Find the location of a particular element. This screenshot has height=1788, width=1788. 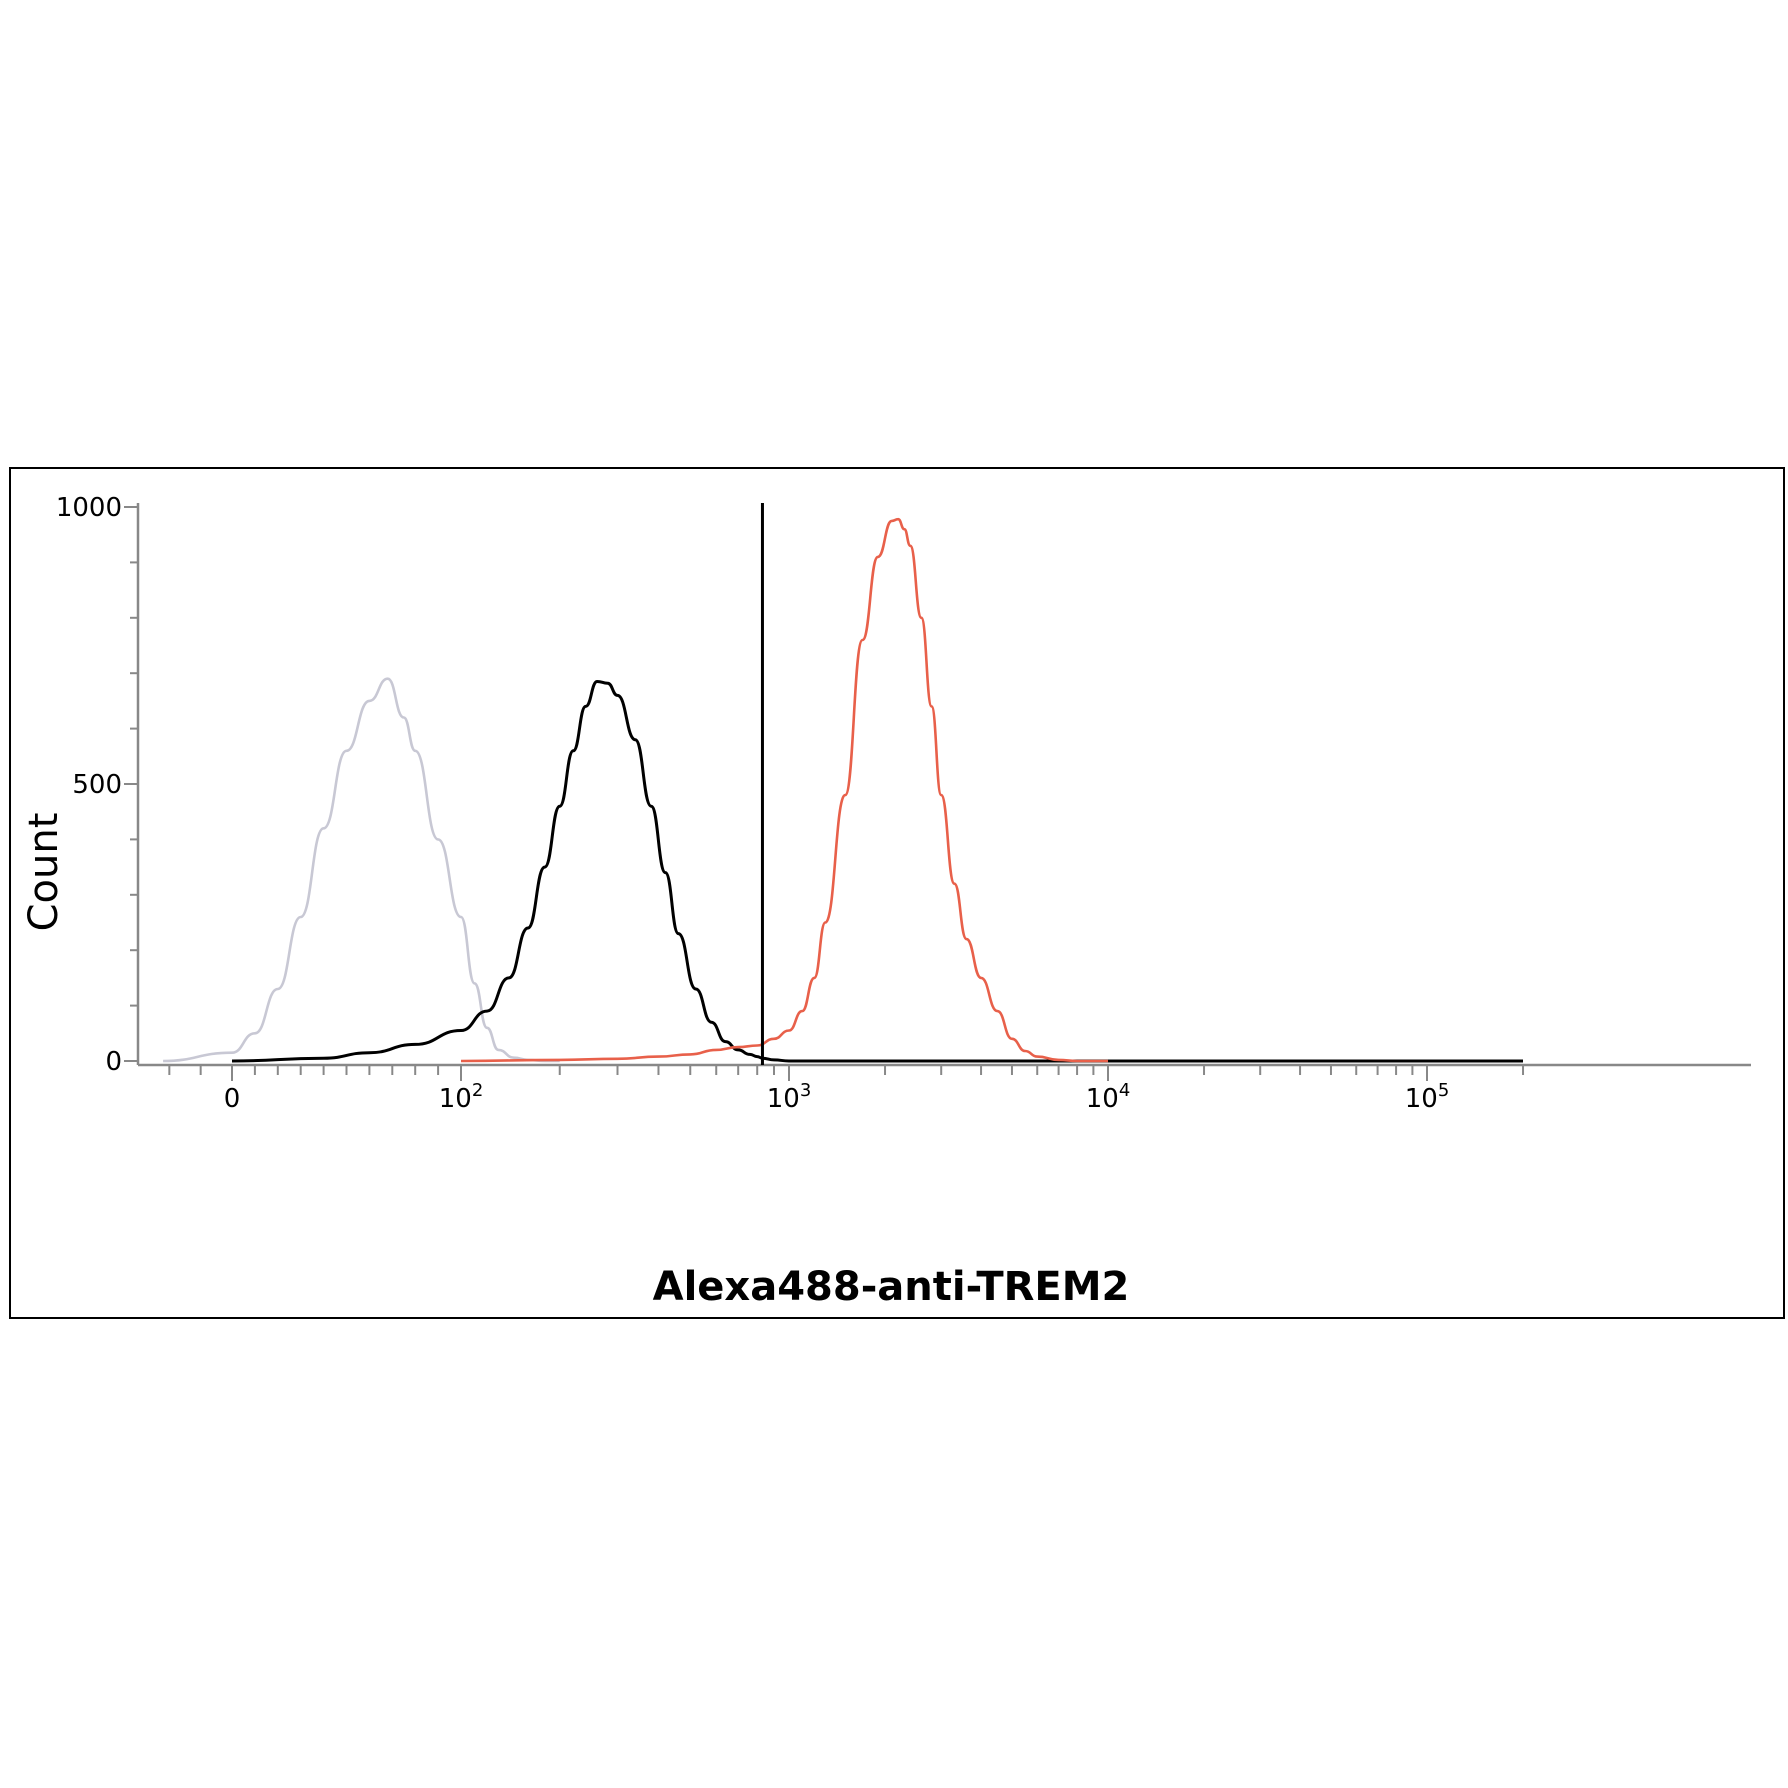

x-tick-label: 10² is located at coordinates (461, 1097).